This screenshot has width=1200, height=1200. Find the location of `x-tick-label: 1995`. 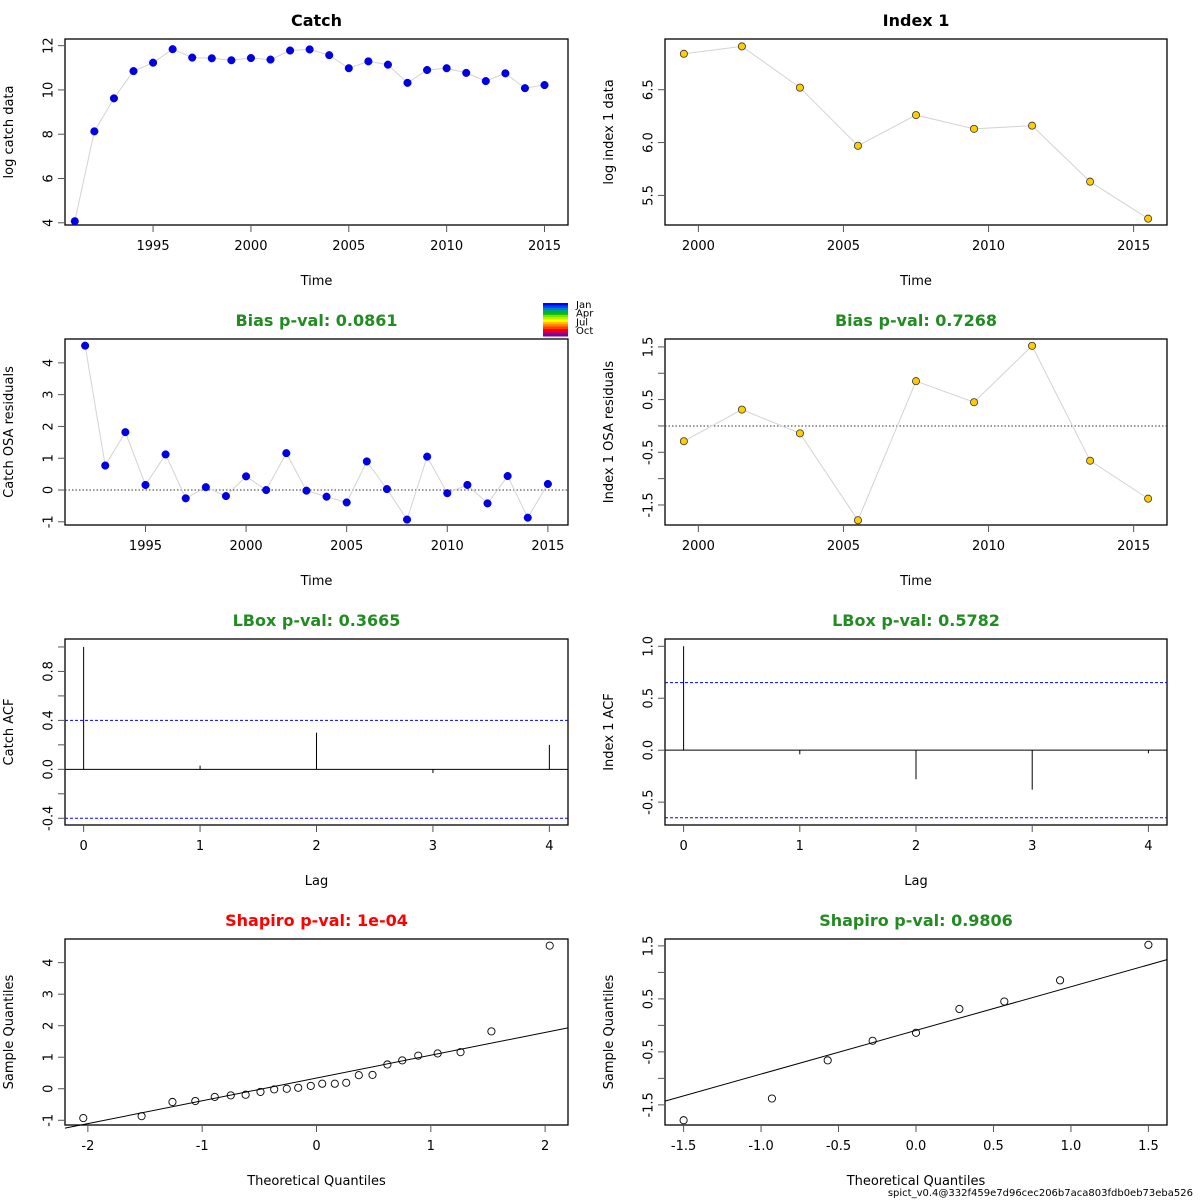

x-tick-label: 1995 is located at coordinates (145, 546).